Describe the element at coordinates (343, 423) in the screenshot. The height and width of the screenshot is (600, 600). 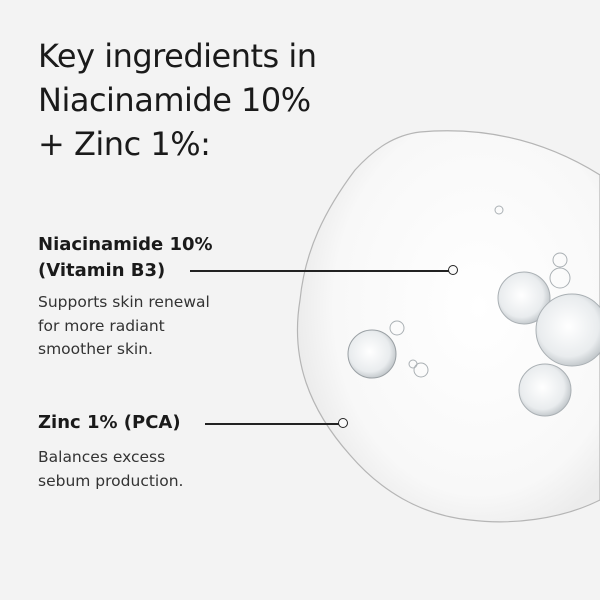
I see `callout-dot-zinc` at that location.